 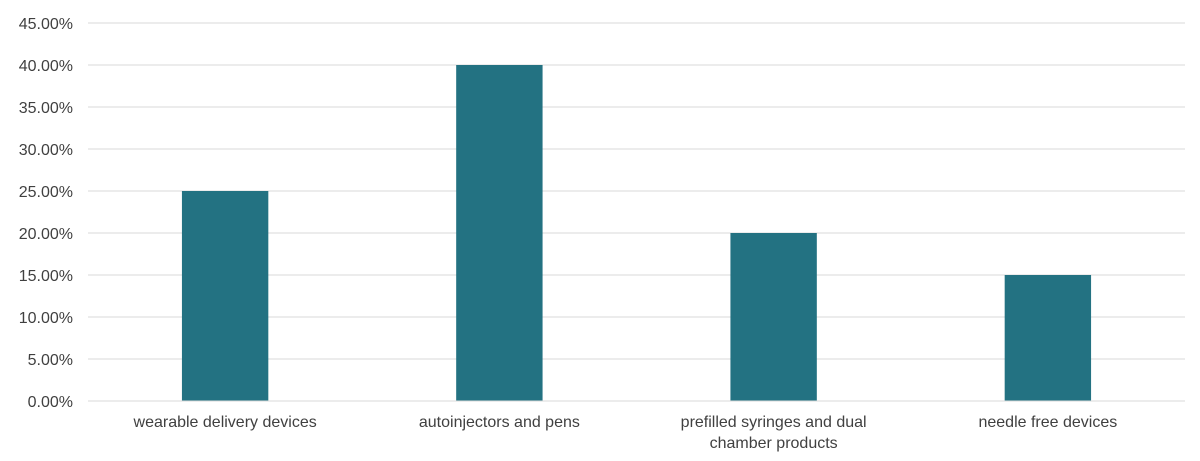 I want to click on x-category-label: prefilled syringes and dual, so click(x=774, y=422).